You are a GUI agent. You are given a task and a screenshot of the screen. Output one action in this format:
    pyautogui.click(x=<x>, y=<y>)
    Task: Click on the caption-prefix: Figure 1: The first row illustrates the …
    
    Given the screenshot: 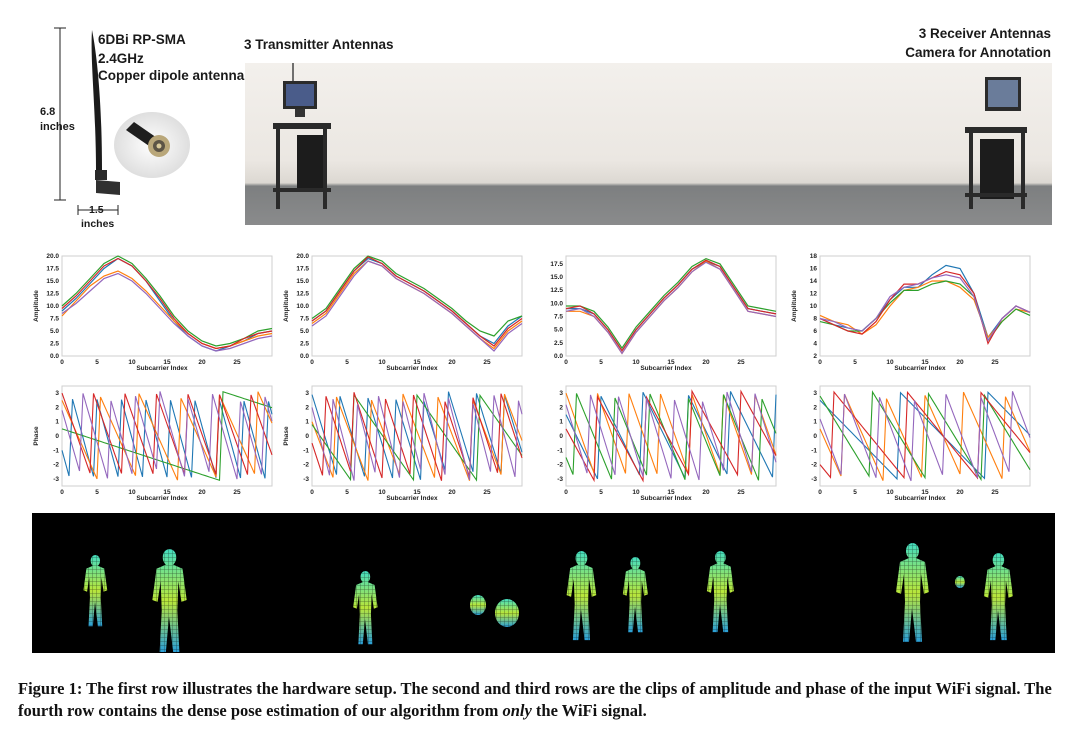 What is the action you would take?
    pyautogui.click(x=535, y=699)
    